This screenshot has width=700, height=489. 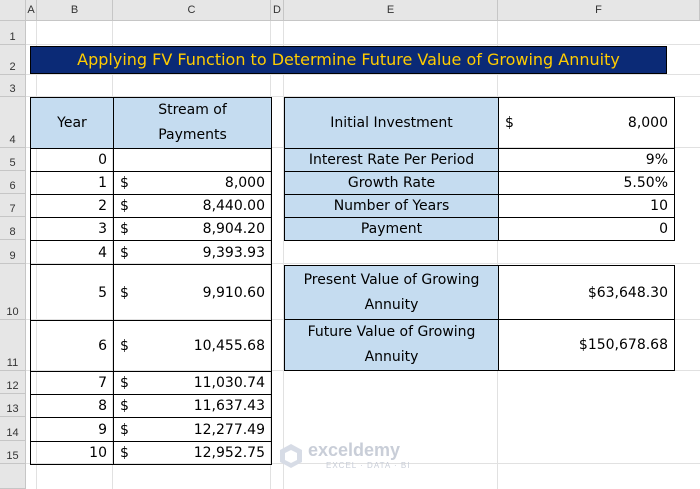 What do you see at coordinates (192, 383) in the screenshot?
I see `payment-amount-cell: $11,030.74` at bounding box center [192, 383].